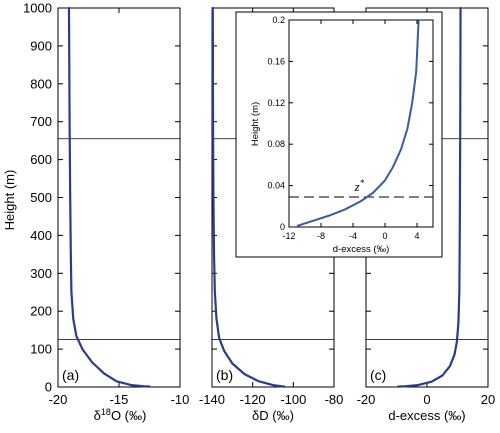 The height and width of the screenshot is (433, 500). I want to click on inset-y-tick-label: 0.12, so click(276, 103).